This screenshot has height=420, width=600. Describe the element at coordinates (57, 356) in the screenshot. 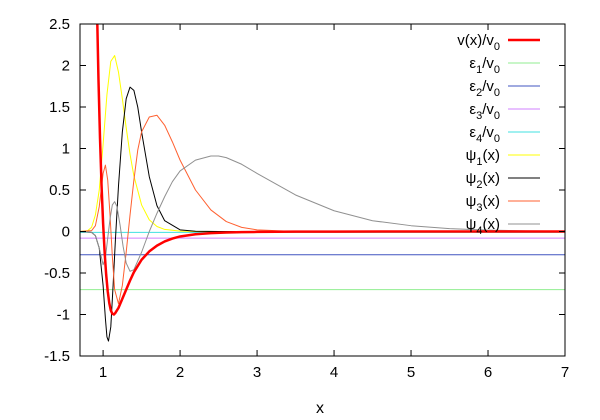

I see `y-tick-label: -1.5` at that location.